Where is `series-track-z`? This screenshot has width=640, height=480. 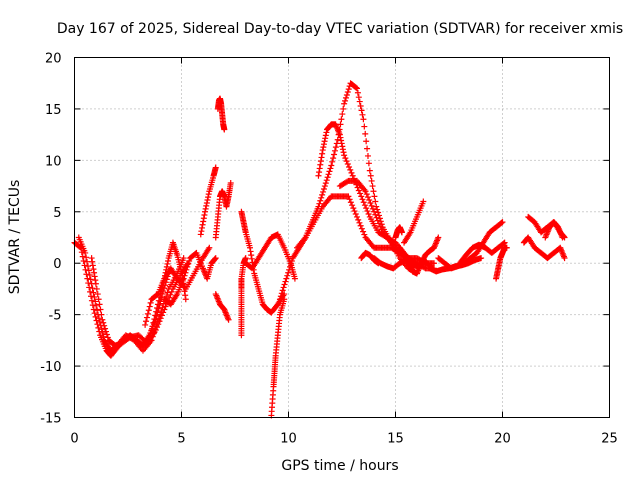 series-track-z is located at coordinates (482, 253).